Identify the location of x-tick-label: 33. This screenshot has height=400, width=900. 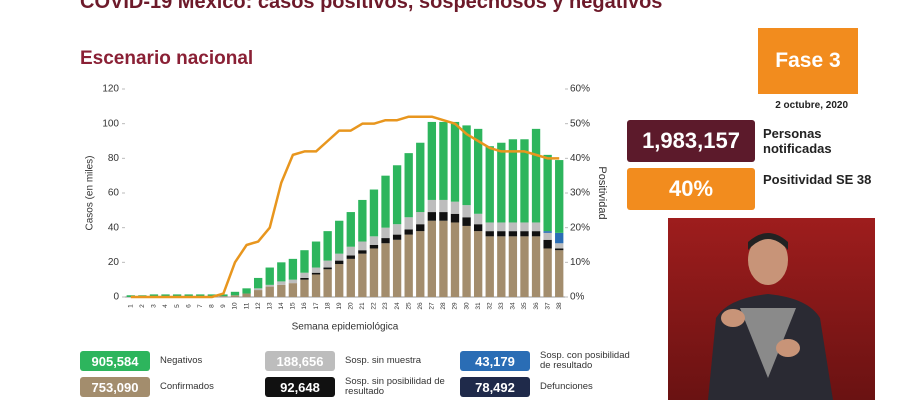
(501, 306).